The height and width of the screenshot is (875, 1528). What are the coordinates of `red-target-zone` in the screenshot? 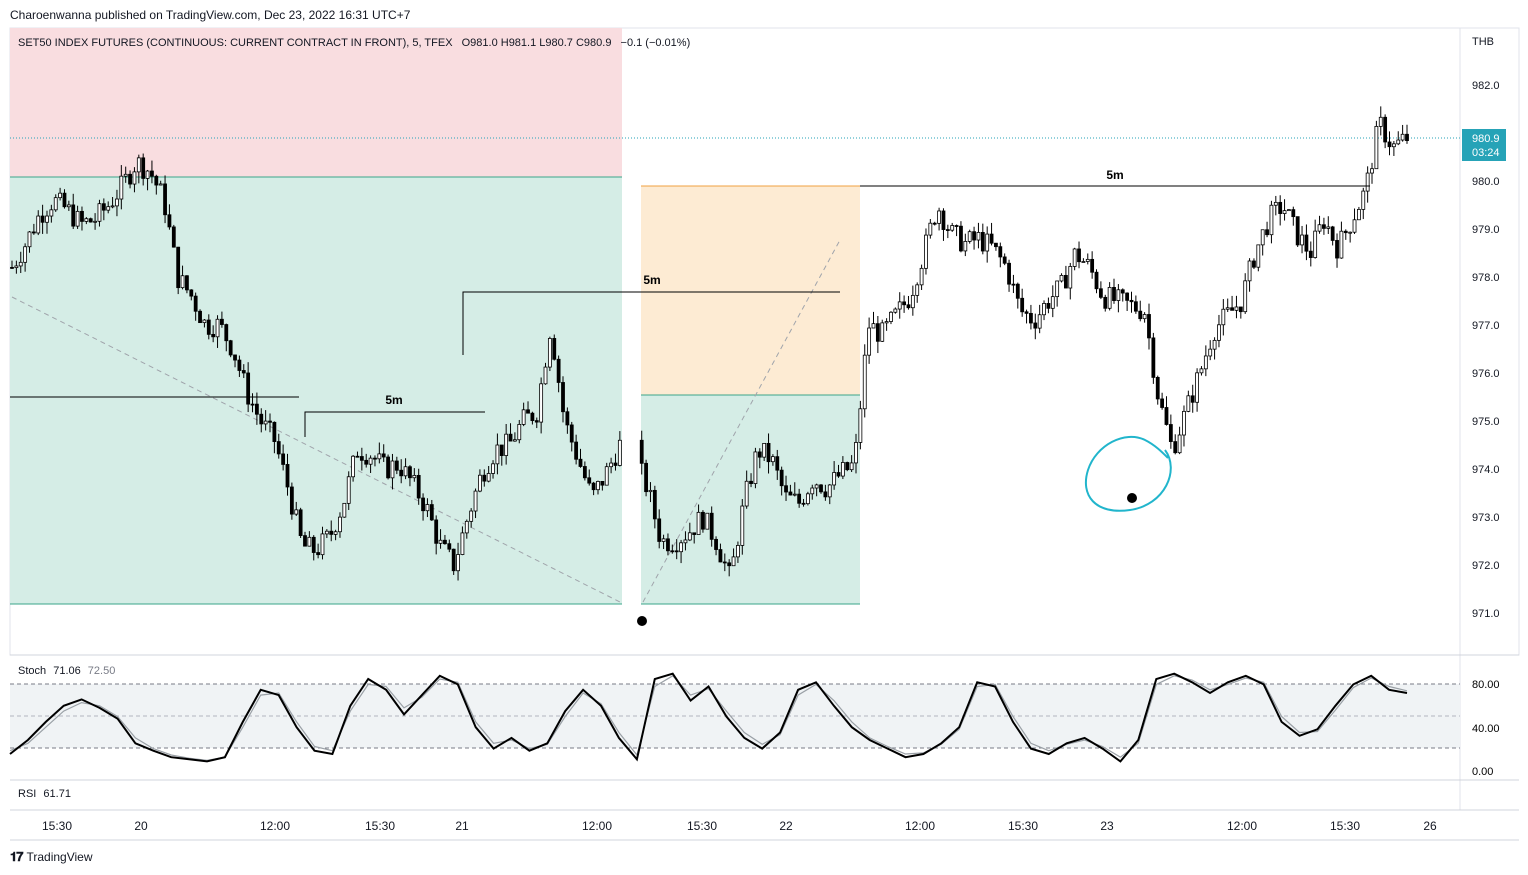 It's located at (316, 102).